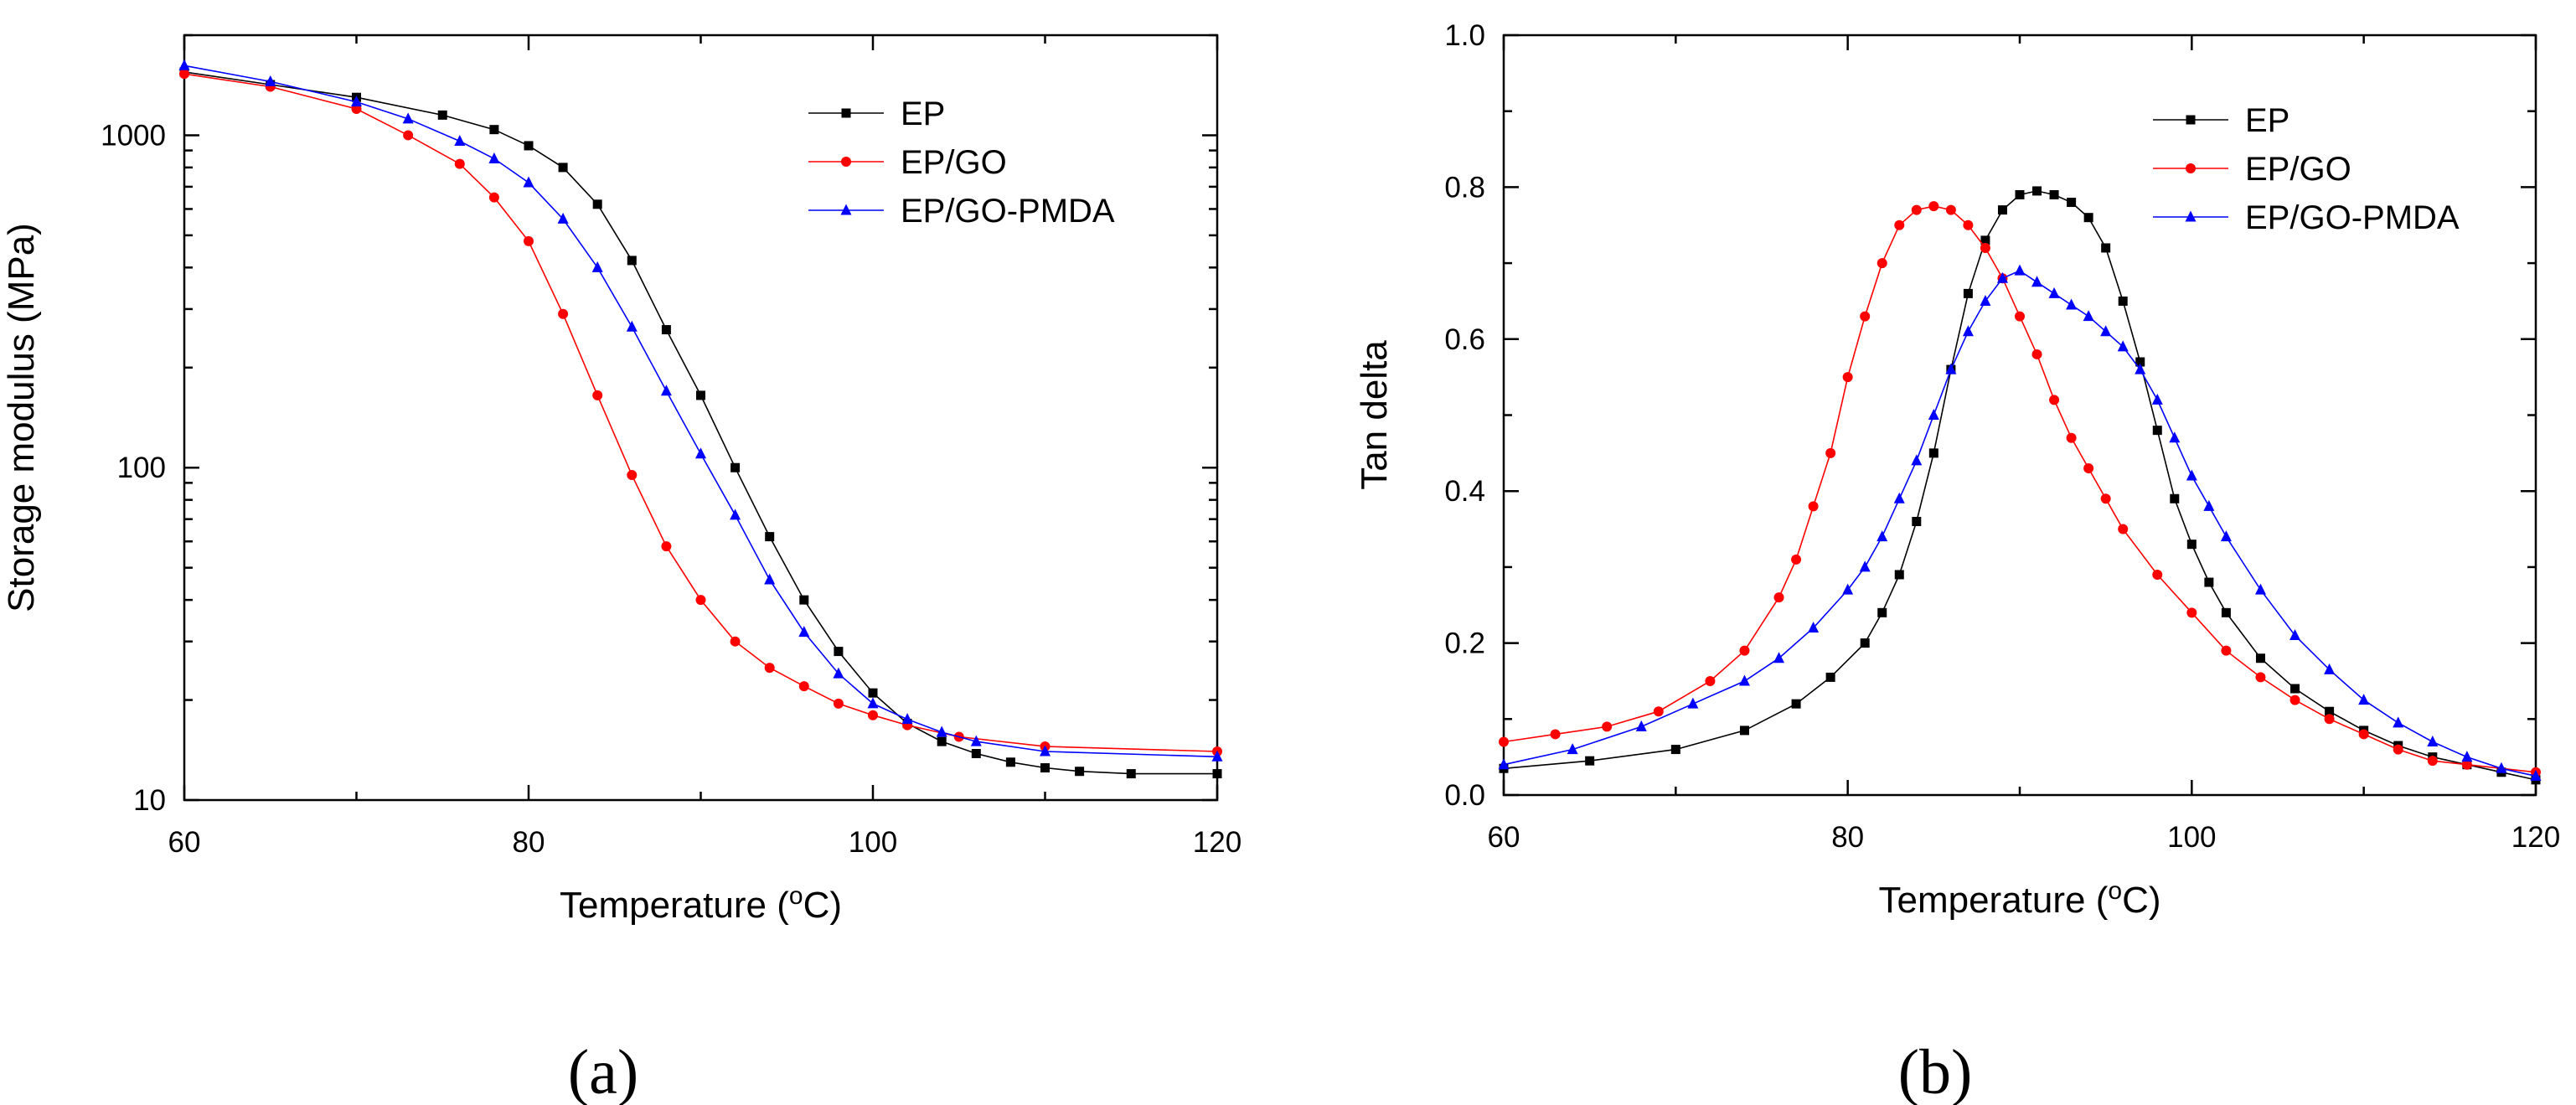 The width and height of the screenshot is (2576, 1105). Describe the element at coordinates (873, 842) in the screenshot. I see `x-tick-label: 100` at that location.